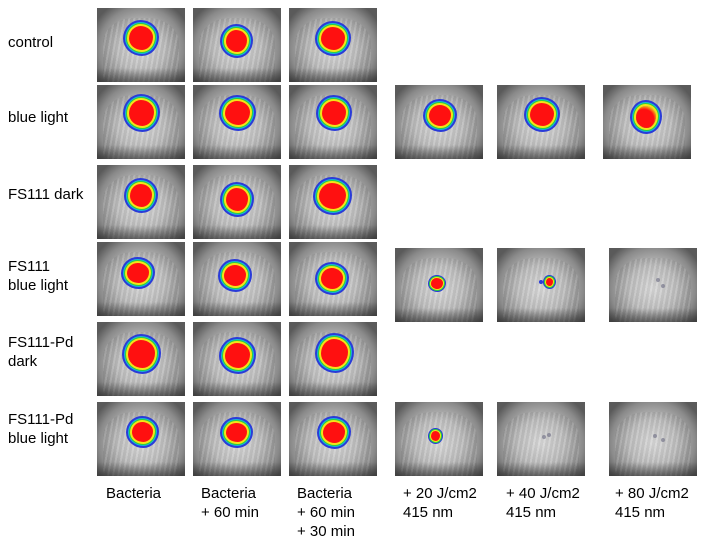 This screenshot has width=710, height=545. Describe the element at coordinates (326, 512) in the screenshot. I see `column-label-bacteria-60-30-min: Bacteria + 60 min + 30 min` at that location.